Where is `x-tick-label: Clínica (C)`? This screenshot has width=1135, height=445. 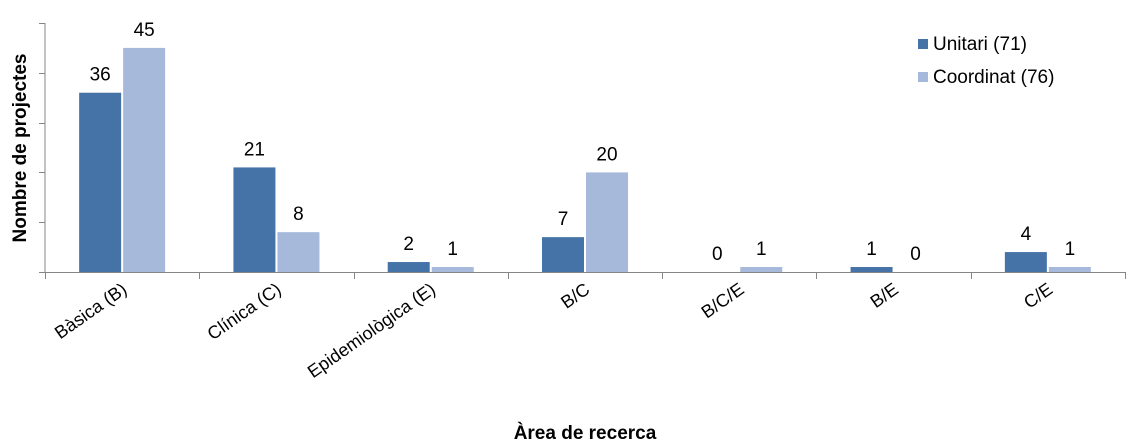
x-tick-label: Clínica (C) is located at coordinates (244, 311).